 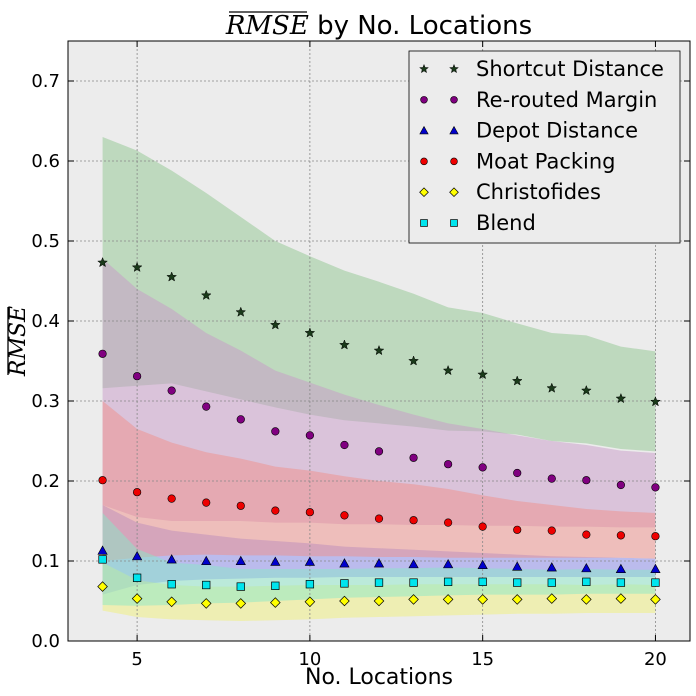 I want to click on y-tick-label-1: 0.1, so click(x=45, y=561).